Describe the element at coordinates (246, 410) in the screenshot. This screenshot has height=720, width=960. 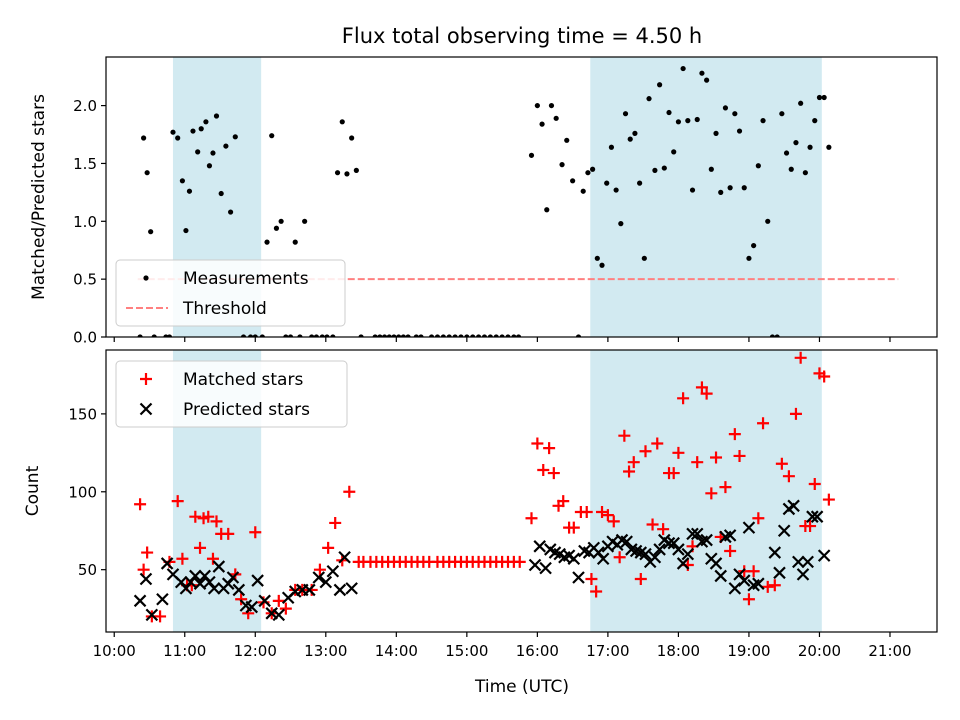
I see `legend-label: Predicted stars` at that location.